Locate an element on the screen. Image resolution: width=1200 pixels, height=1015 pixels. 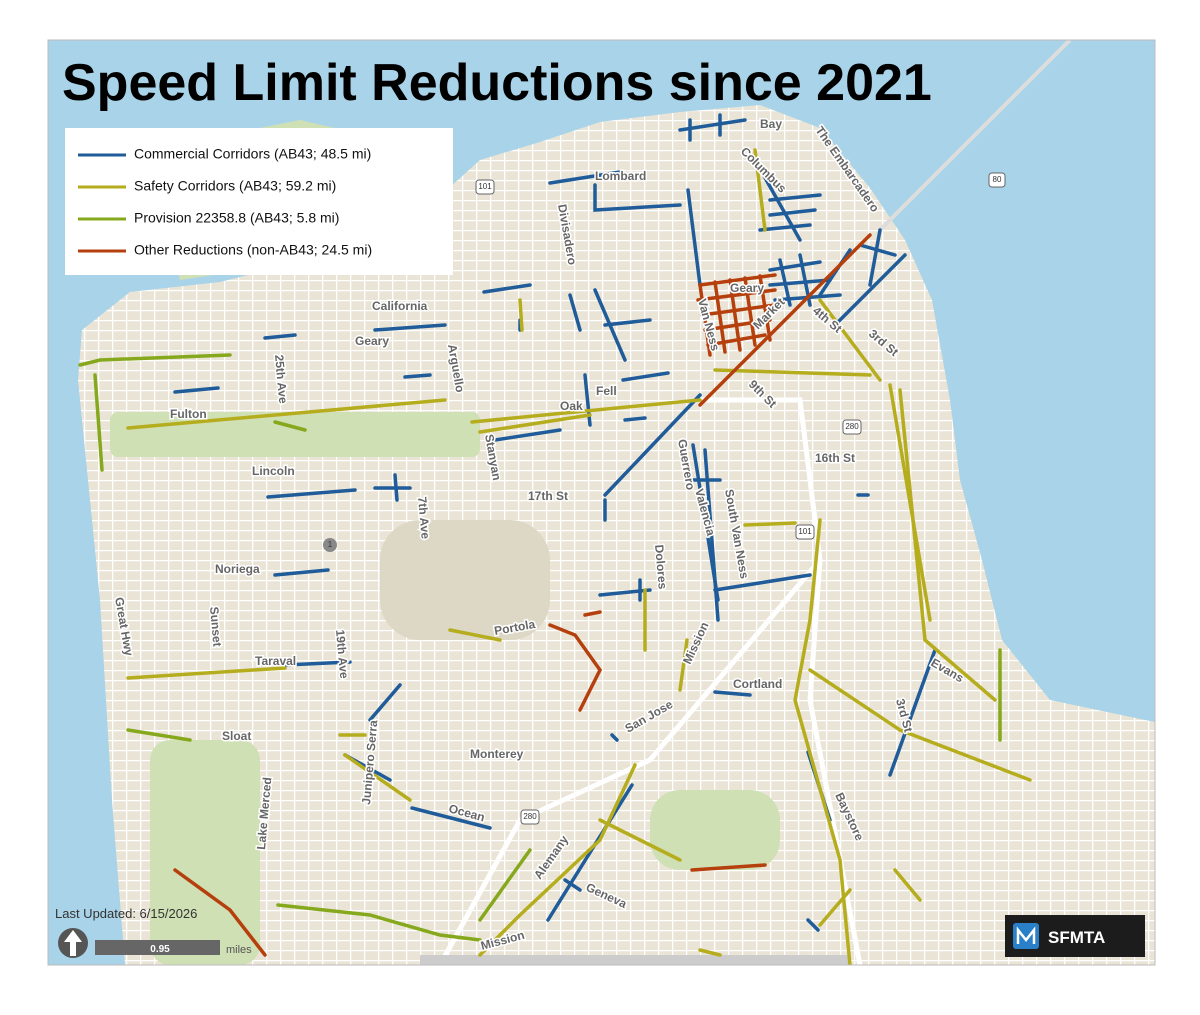
street-label: Noriega is located at coordinates (237, 569).